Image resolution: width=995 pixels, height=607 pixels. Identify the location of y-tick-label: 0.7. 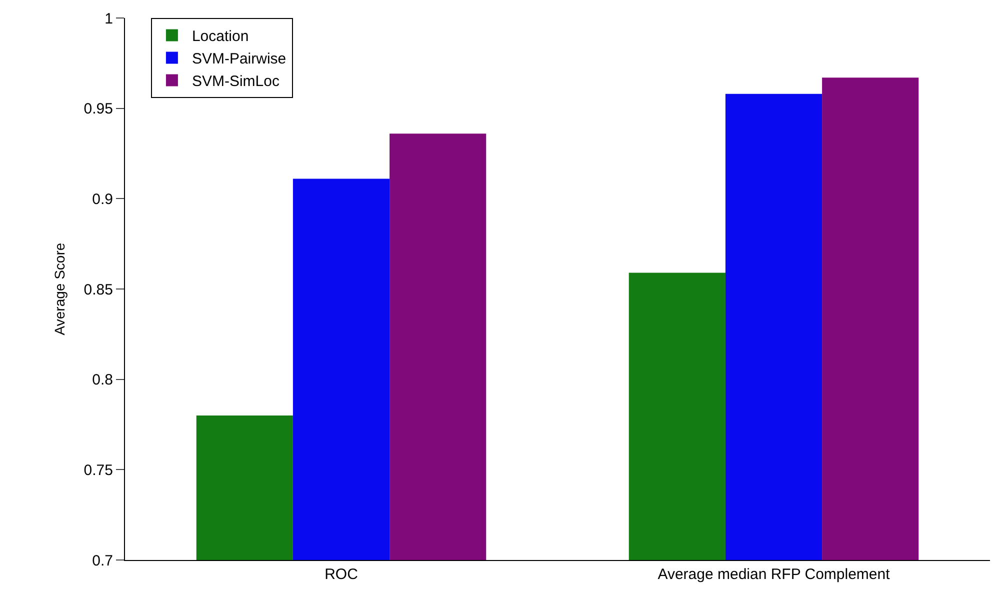
(102, 561).